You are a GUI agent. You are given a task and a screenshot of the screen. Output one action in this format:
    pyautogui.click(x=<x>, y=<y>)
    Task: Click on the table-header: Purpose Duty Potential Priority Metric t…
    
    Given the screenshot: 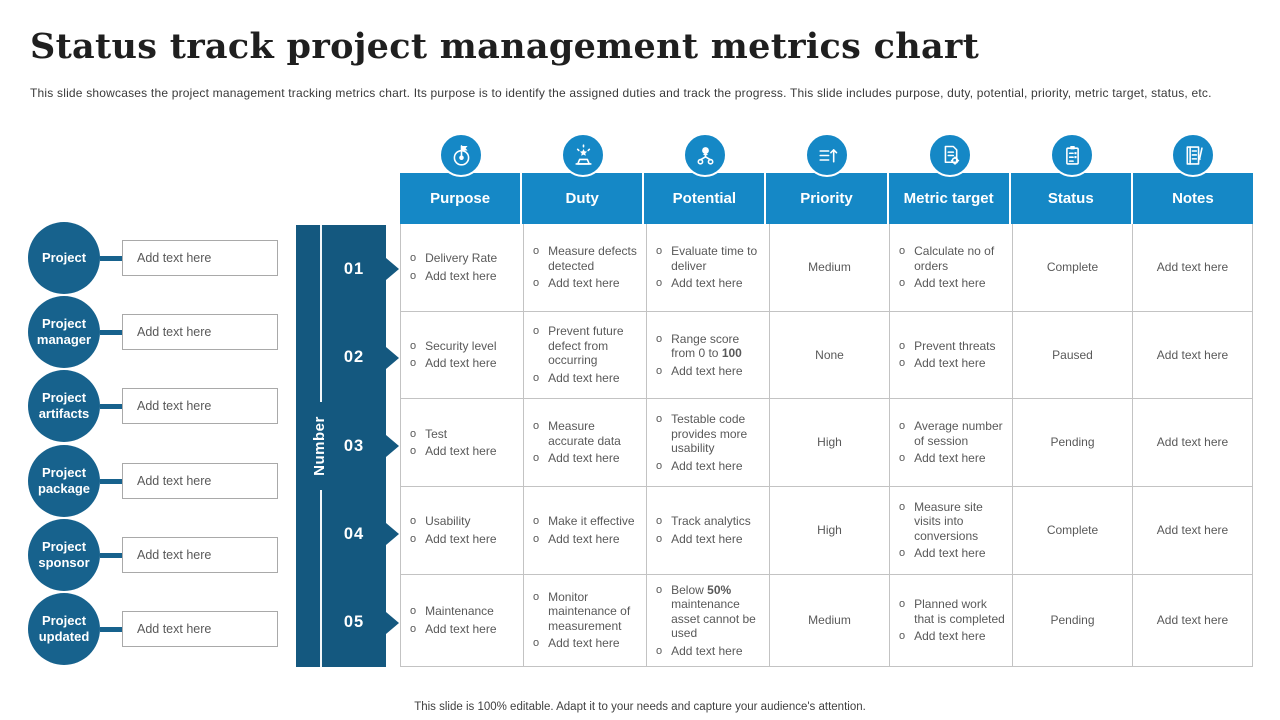 What is the action you would take?
    pyautogui.click(x=826, y=198)
    